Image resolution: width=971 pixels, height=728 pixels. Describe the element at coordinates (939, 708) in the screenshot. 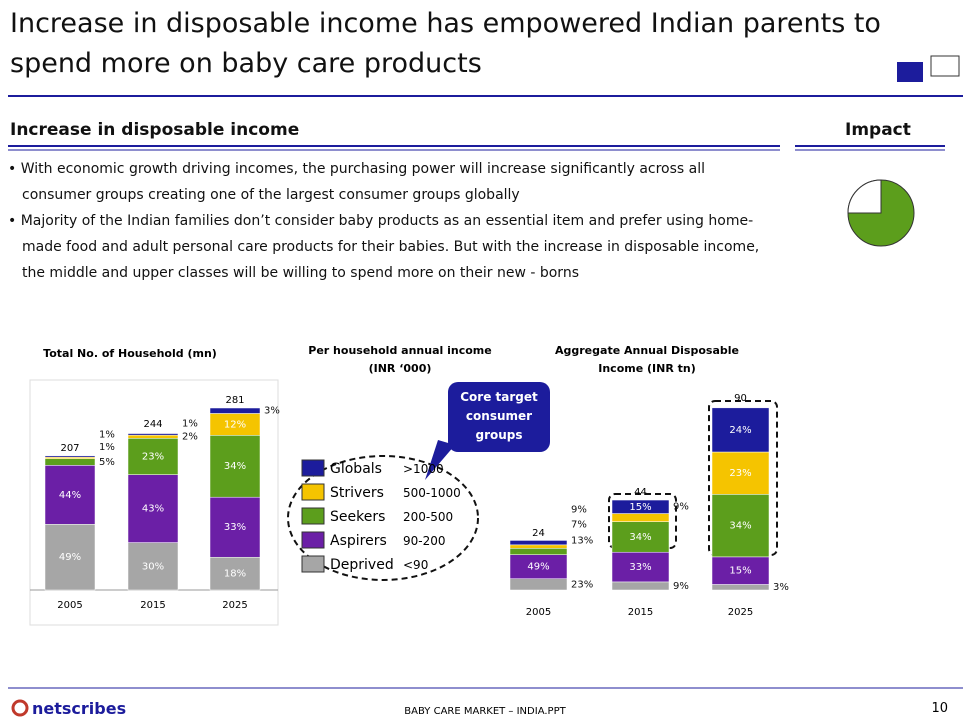

I see `page-number: 10` at that location.